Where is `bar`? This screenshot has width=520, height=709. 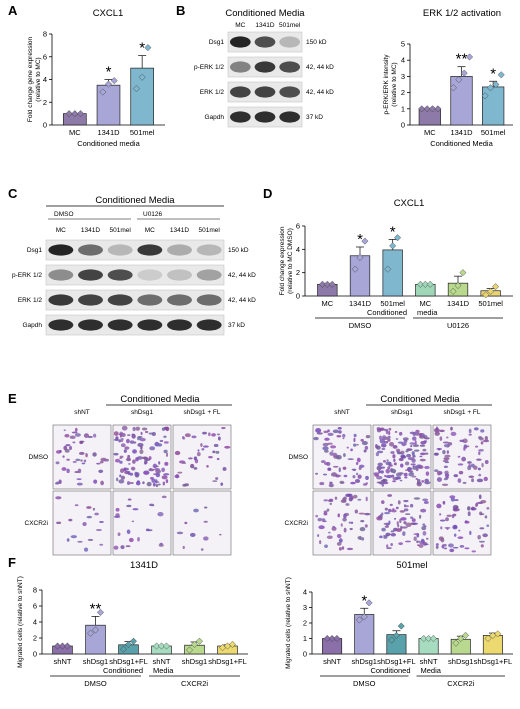
bar is located at coordinates (461, 101).